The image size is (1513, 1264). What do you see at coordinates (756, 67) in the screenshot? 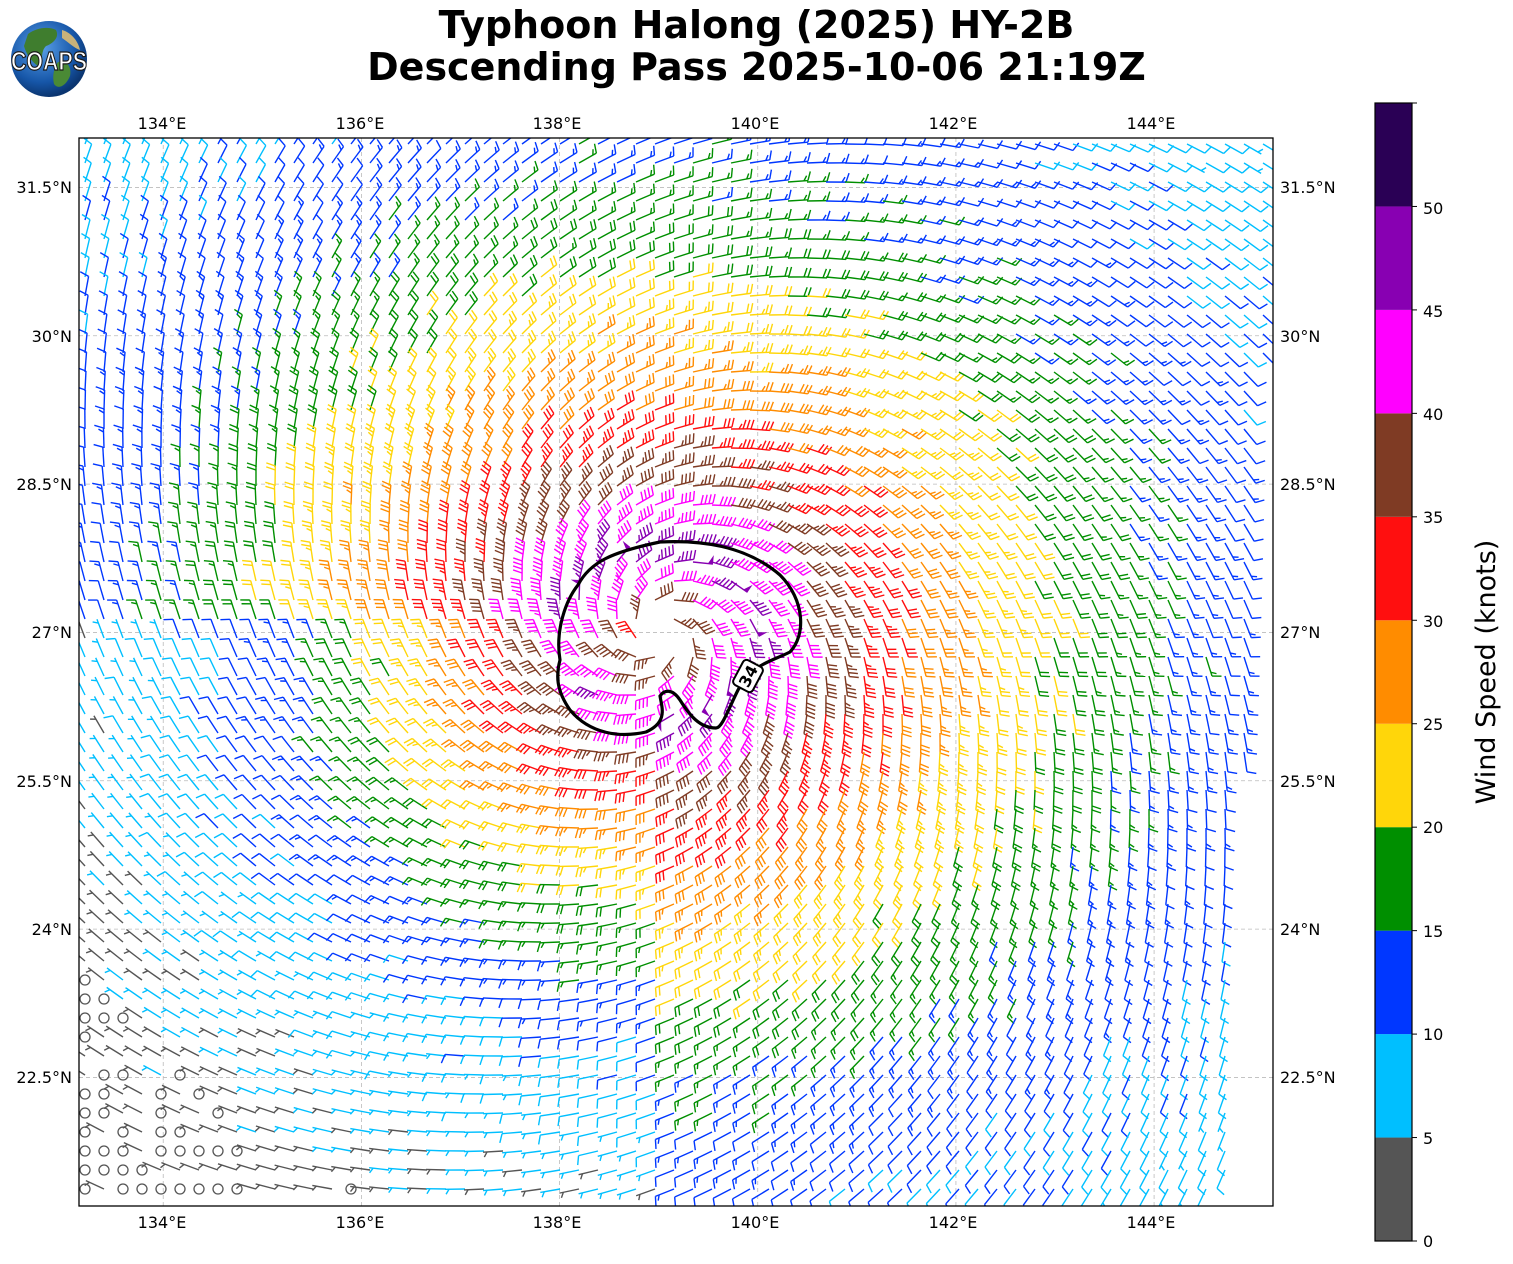
I see `title-line-2: Descending Pass 2025-10-06 21:19Z` at bounding box center [756, 67].